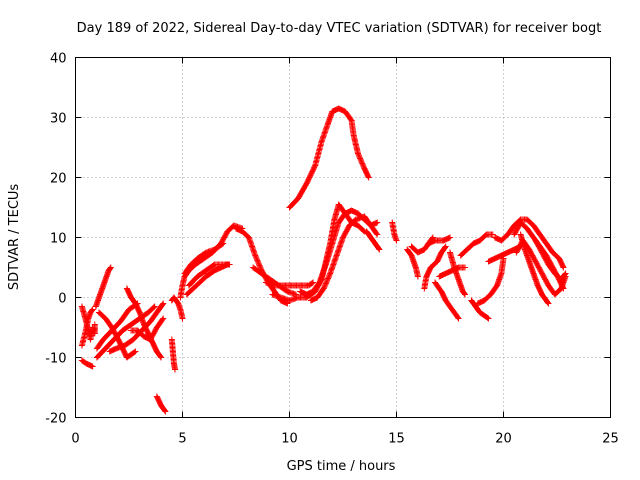  What do you see at coordinates (289, 439) in the screenshot?
I see `x-tick-label: 10` at bounding box center [289, 439].